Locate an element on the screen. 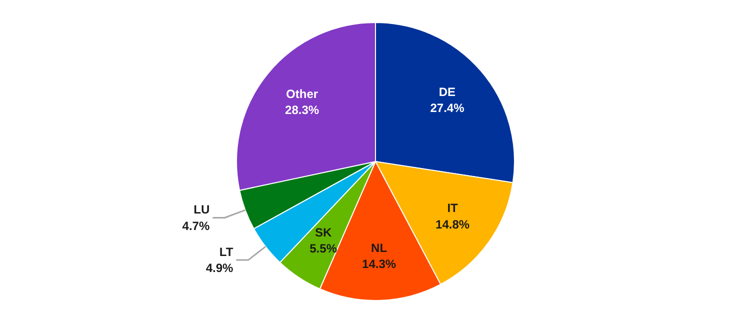 This screenshot has height=323, width=744. slice-label: LT is located at coordinates (226, 252).